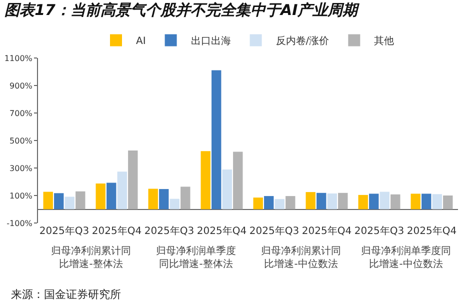 This screenshot has width=462, height=301. I want to click on y-tick-label: 100%, so click(21, 195).